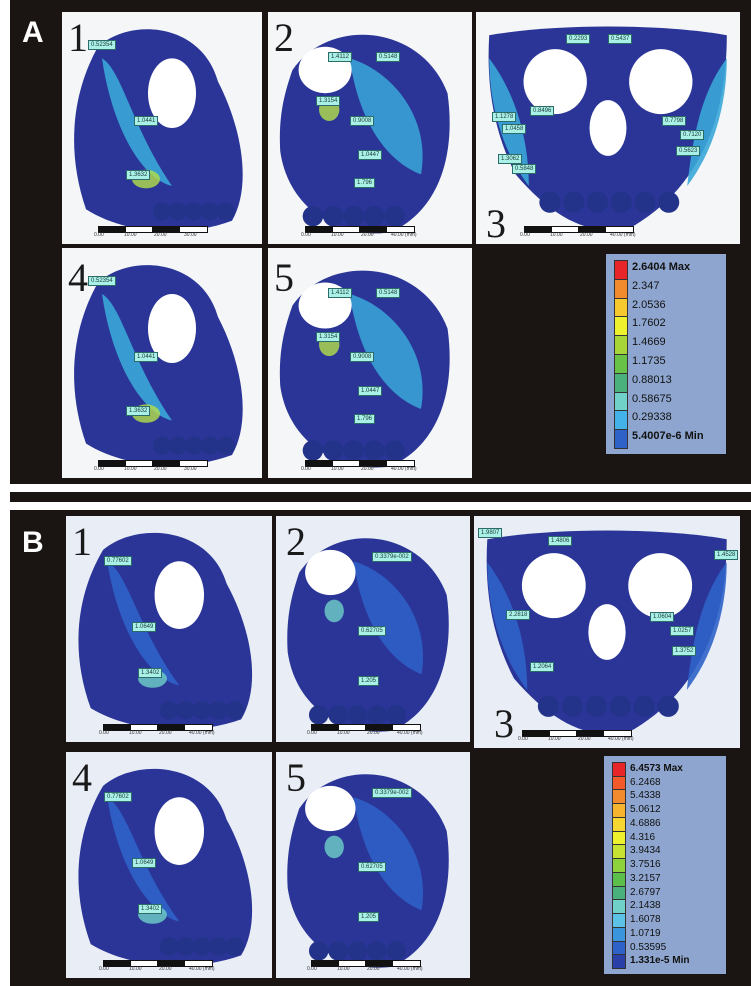 The width and height of the screenshot is (751, 986). I want to click on legend-value: 5.0612, so click(645, 810).